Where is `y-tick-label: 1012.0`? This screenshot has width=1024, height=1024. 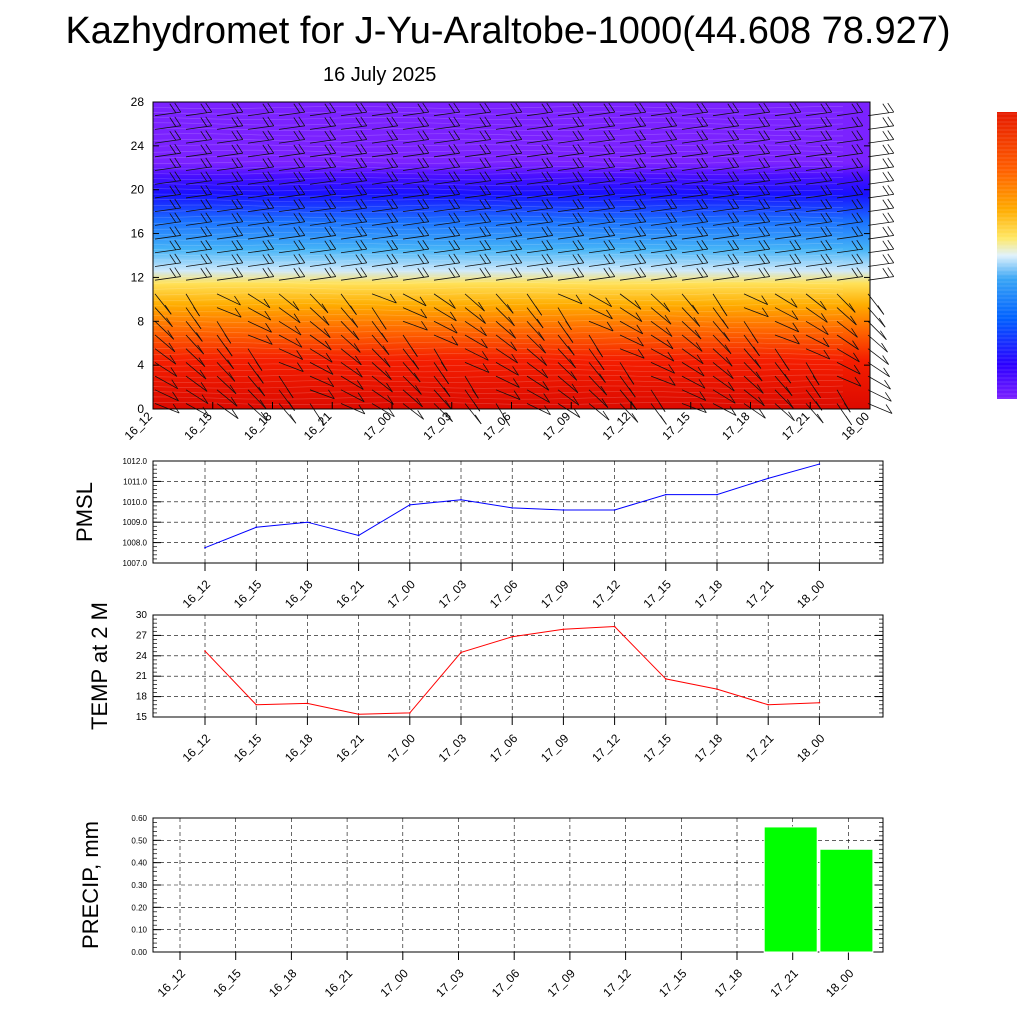
y-tick-label: 1012.0 is located at coordinates (135, 461).